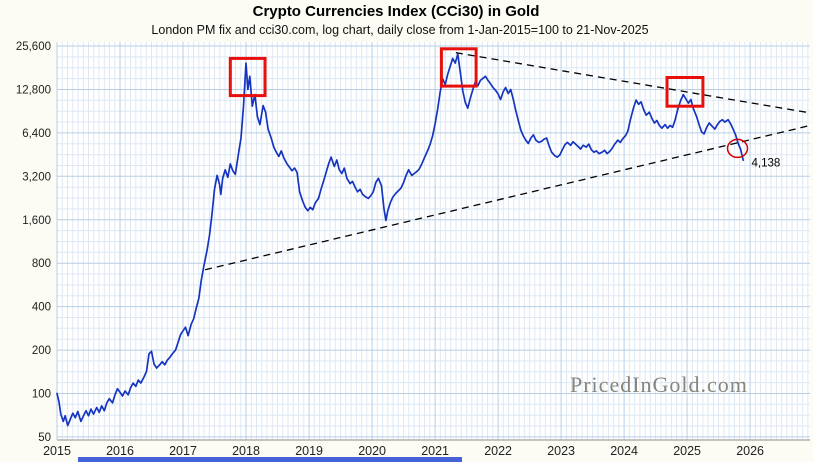 The height and width of the screenshot is (462, 813). What do you see at coordinates (33, 91) in the screenshot?
I see `svg-text: 12,800` at bounding box center [33, 91].